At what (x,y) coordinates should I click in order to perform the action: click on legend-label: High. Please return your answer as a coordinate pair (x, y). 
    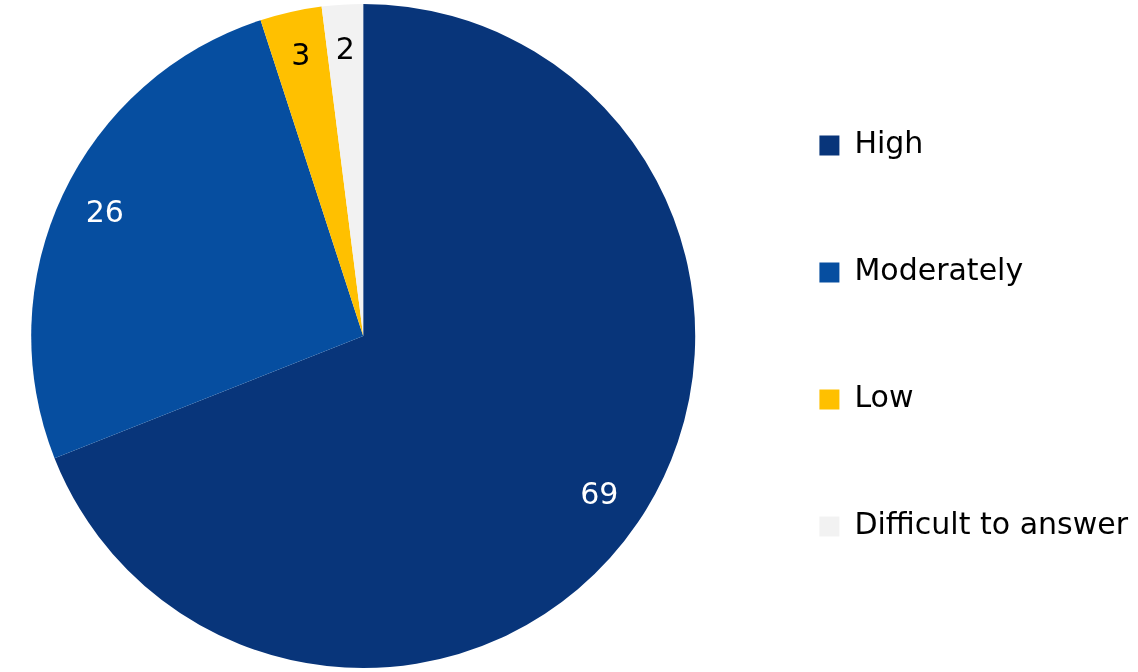
    Looking at the image, I should click on (889, 143).